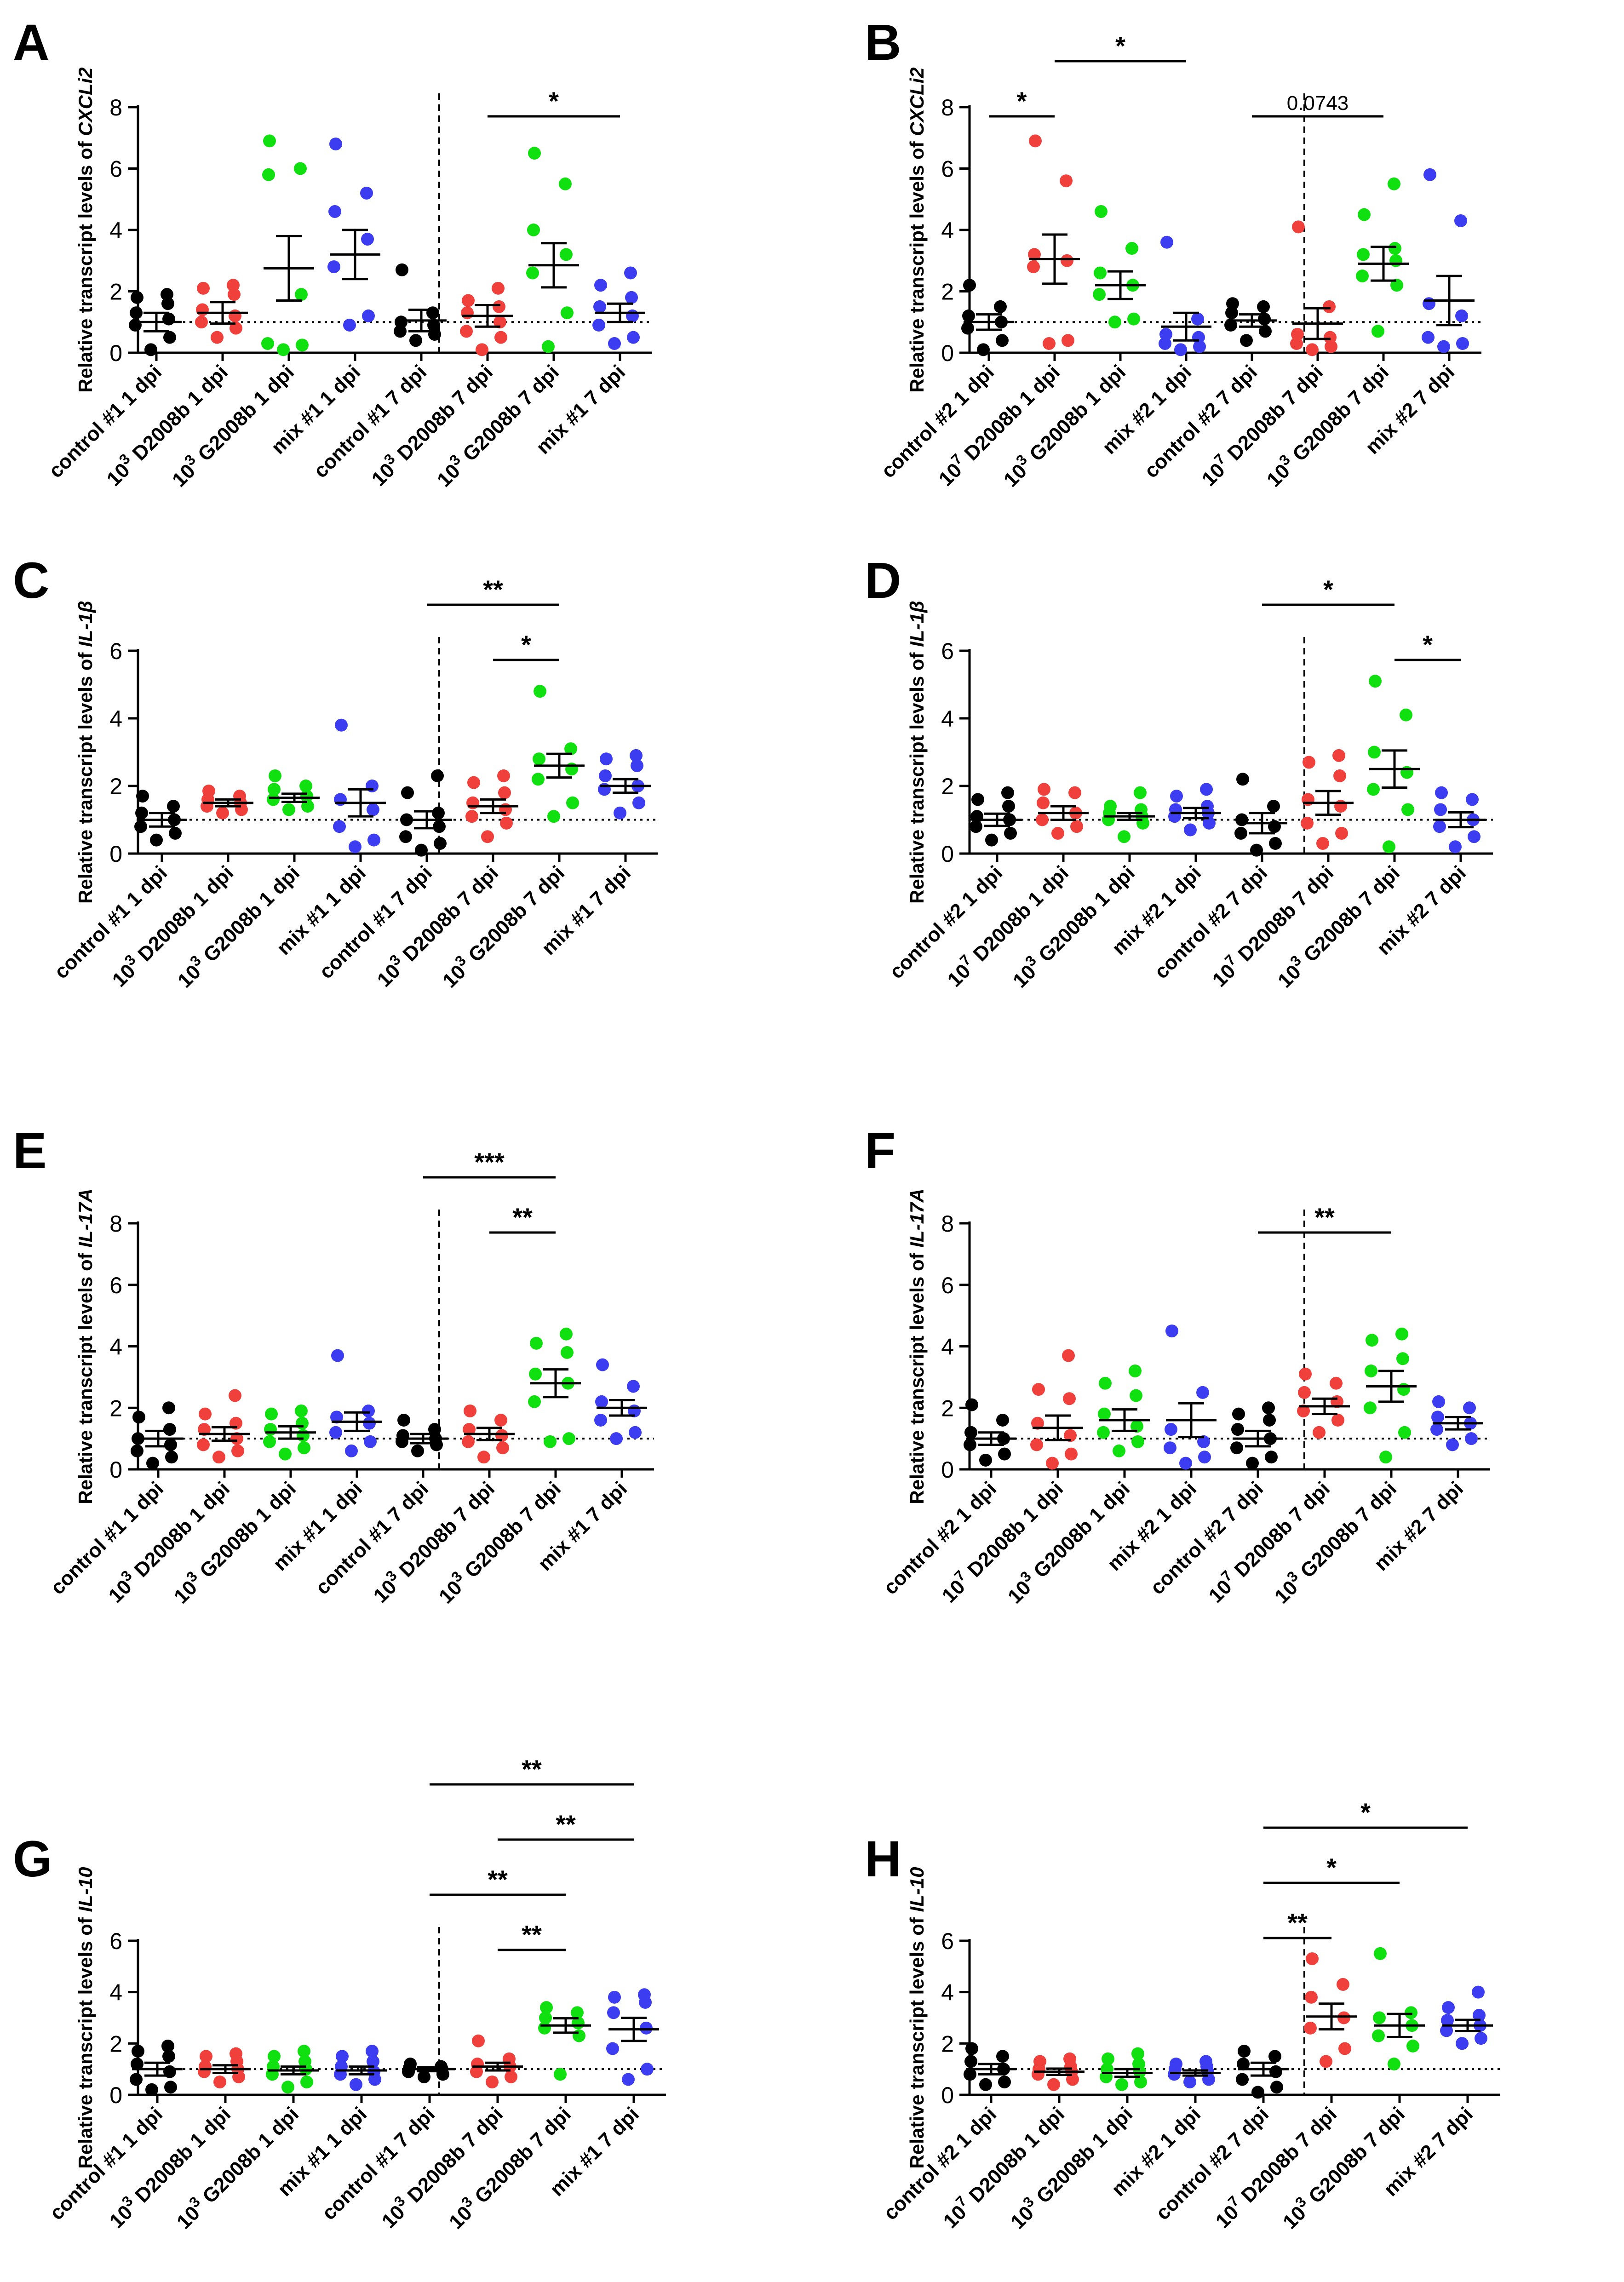  I want to click on y-axis-label: Relative transcript levels of IL-1β, so click(86, 753).